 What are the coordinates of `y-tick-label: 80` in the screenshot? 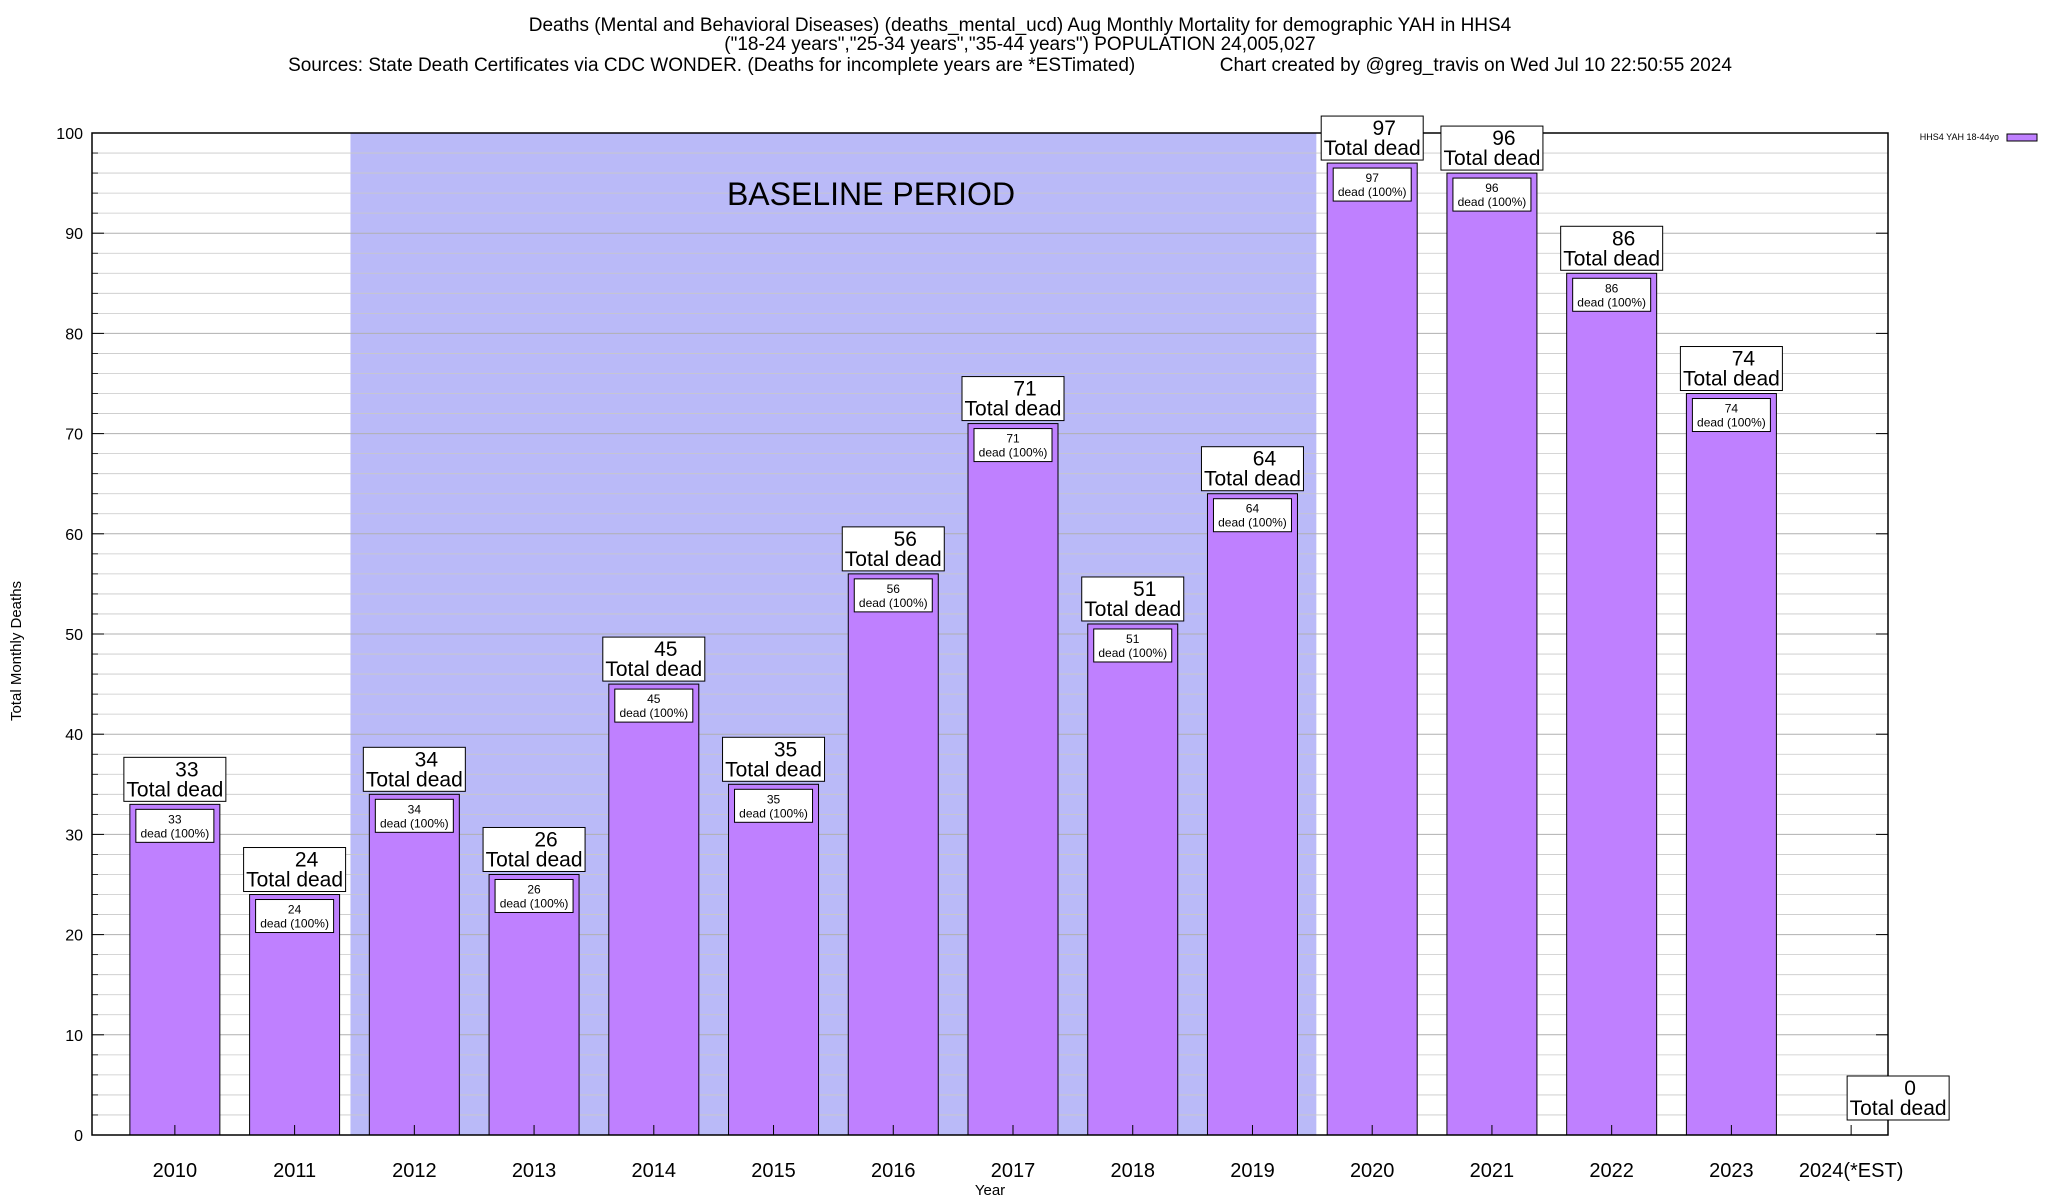 It's located at (74, 334).